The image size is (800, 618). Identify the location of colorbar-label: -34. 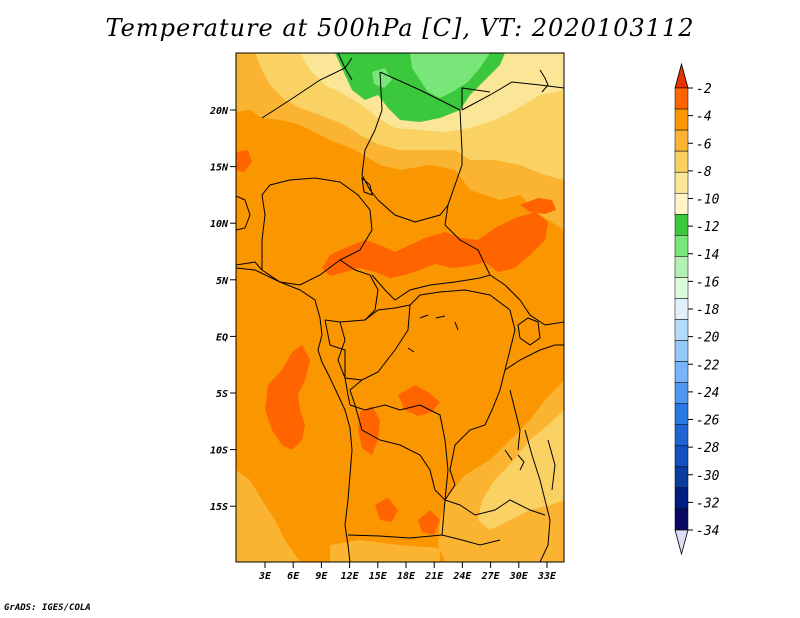
(707, 531).